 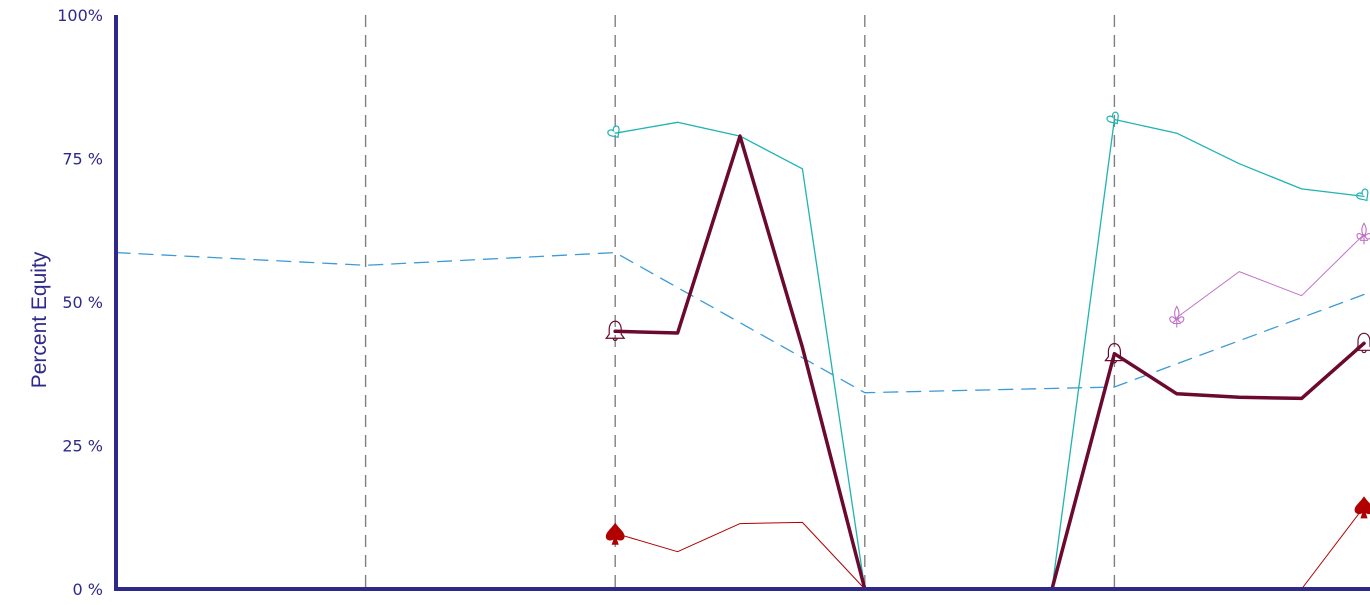 What do you see at coordinates (82, 159) in the screenshot?
I see `y-tick-label-75: 75 %` at bounding box center [82, 159].